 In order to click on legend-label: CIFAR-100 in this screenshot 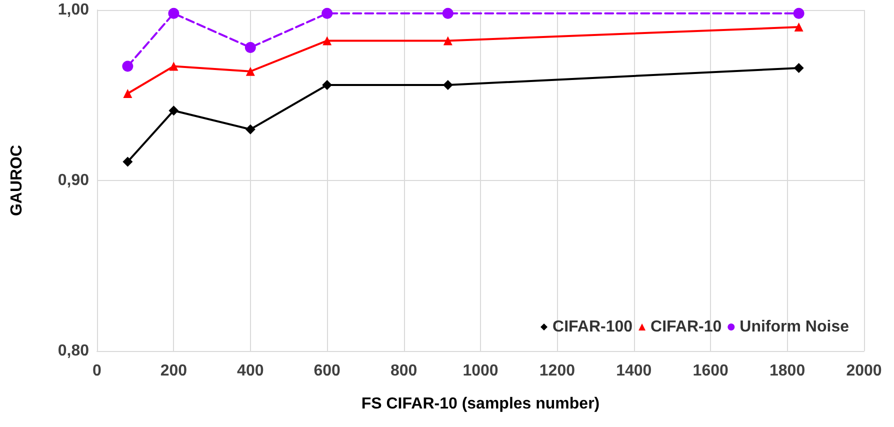, I will do `click(592, 327)`.